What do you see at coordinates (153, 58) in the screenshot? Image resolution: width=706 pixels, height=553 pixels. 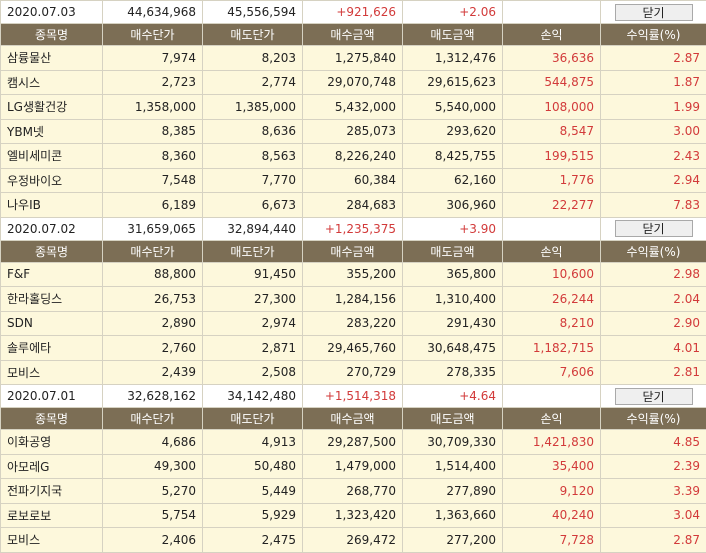 I see `cell-buy-price: 7,974` at bounding box center [153, 58].